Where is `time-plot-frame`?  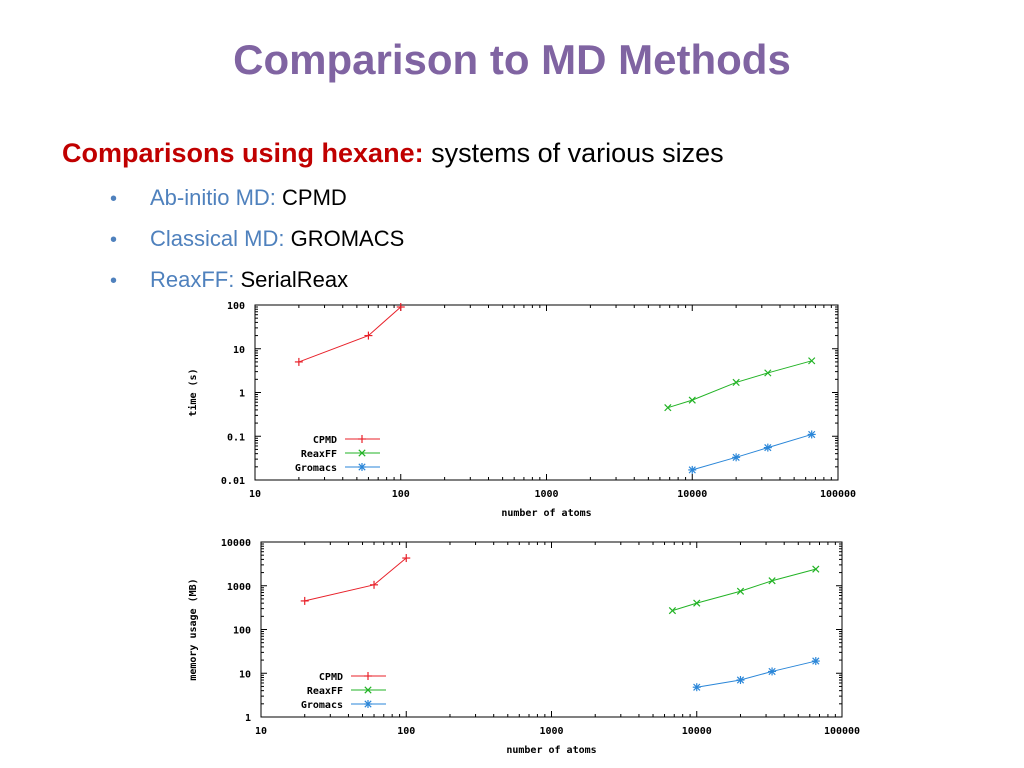 time-plot-frame is located at coordinates (546, 392).